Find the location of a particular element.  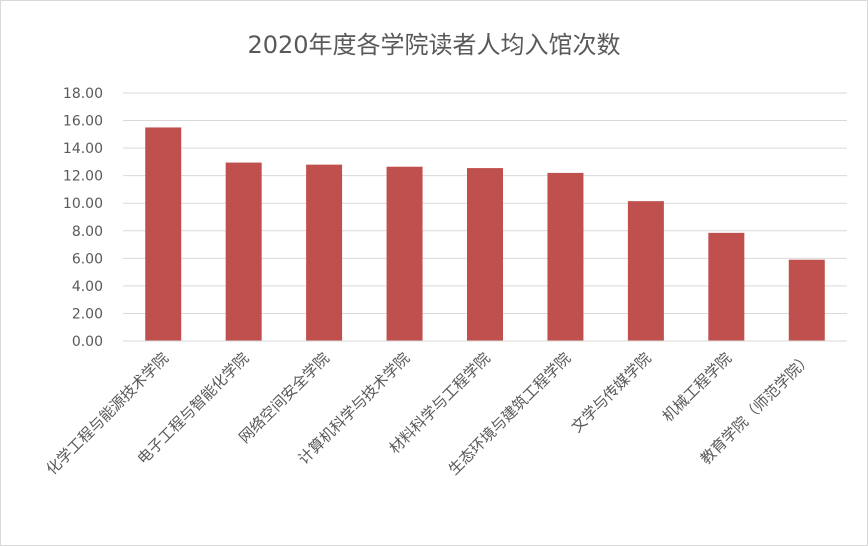

x-category-label: 文学与传媒学院 is located at coordinates (611, 392).